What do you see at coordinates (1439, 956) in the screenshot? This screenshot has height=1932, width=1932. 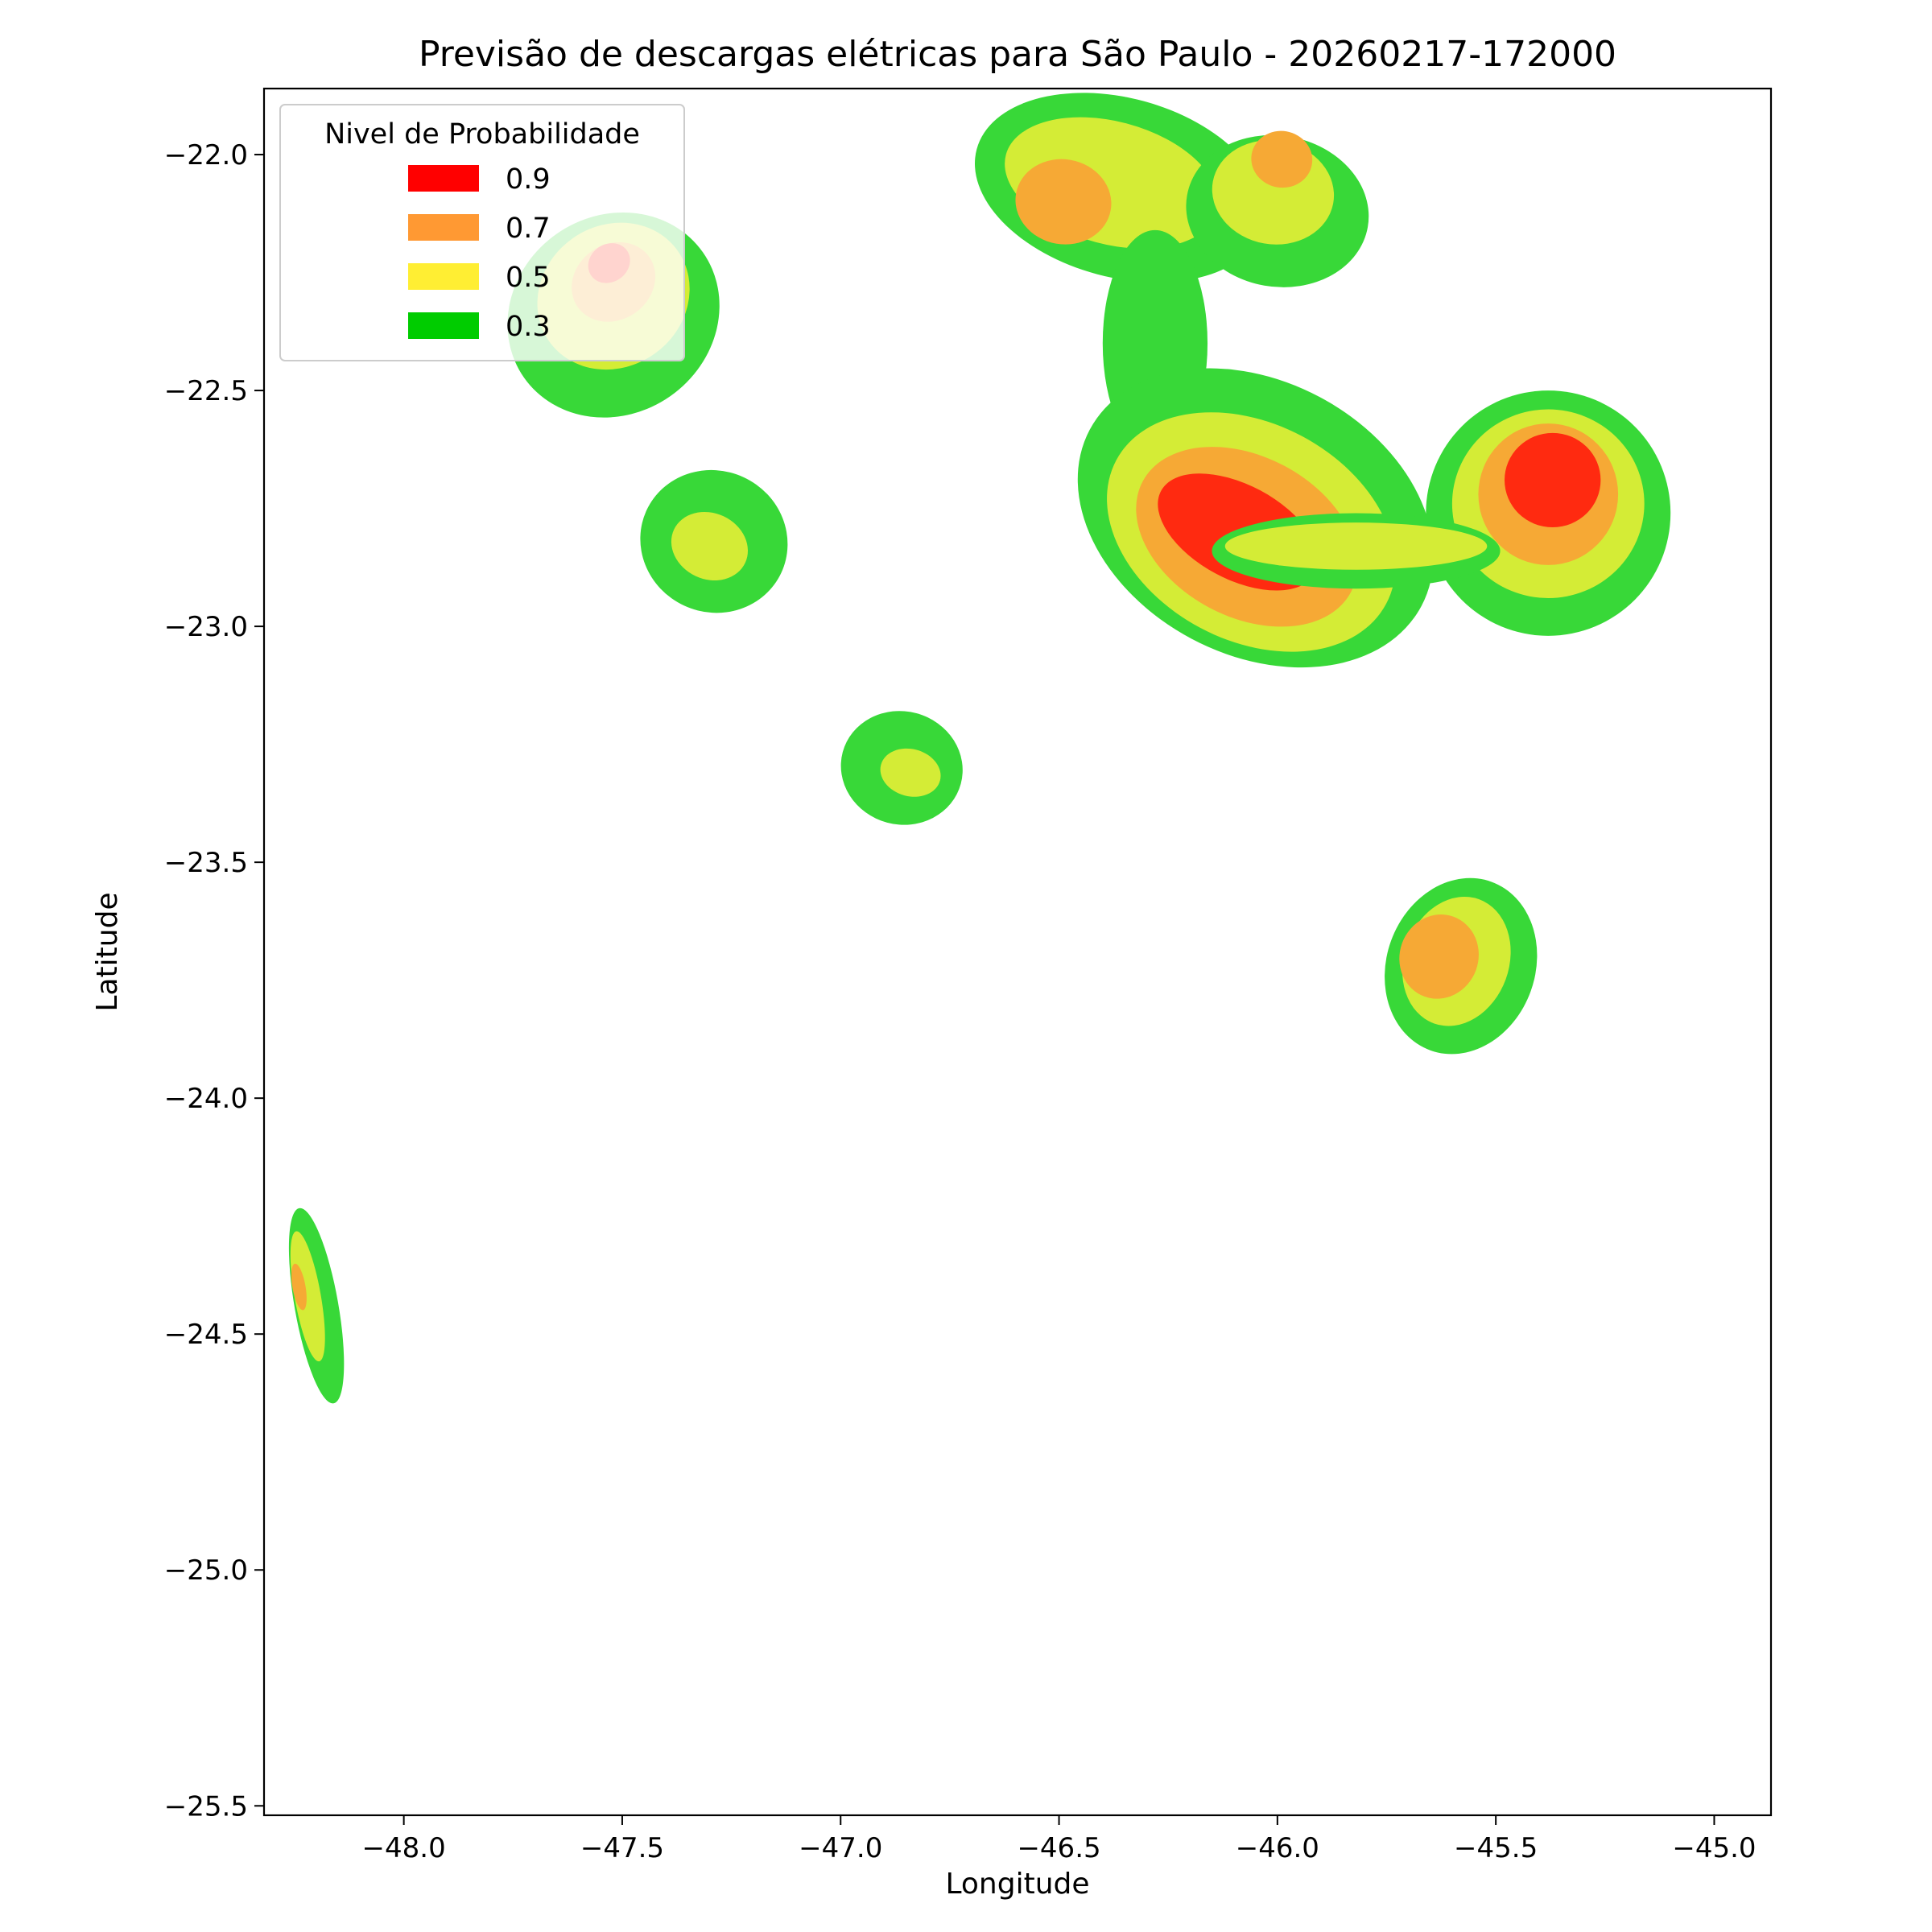 I see `cell-10-level-0.7` at bounding box center [1439, 956].